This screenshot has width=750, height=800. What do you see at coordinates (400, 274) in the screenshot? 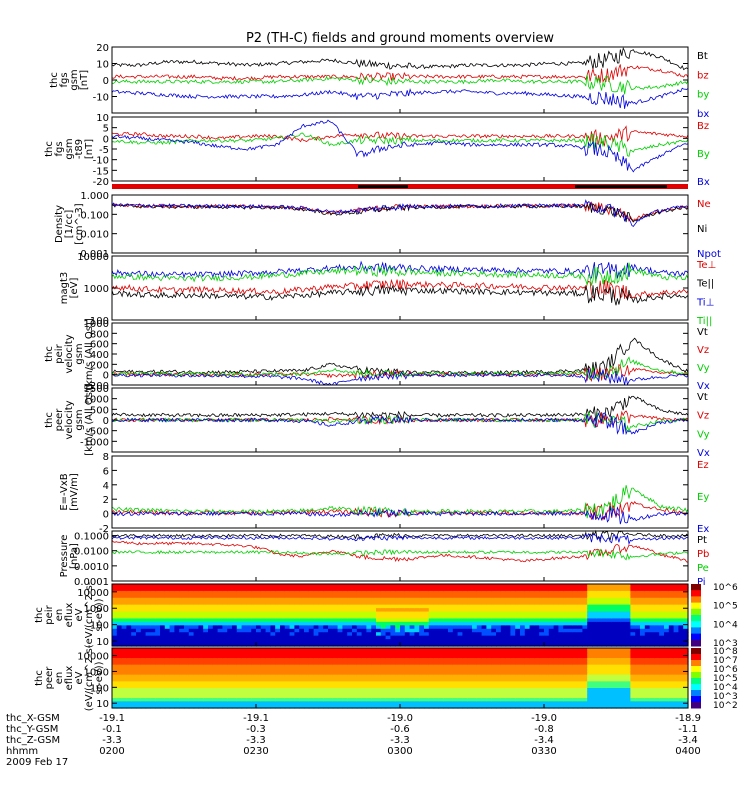
I see `series-line-Ti||` at bounding box center [400, 274].